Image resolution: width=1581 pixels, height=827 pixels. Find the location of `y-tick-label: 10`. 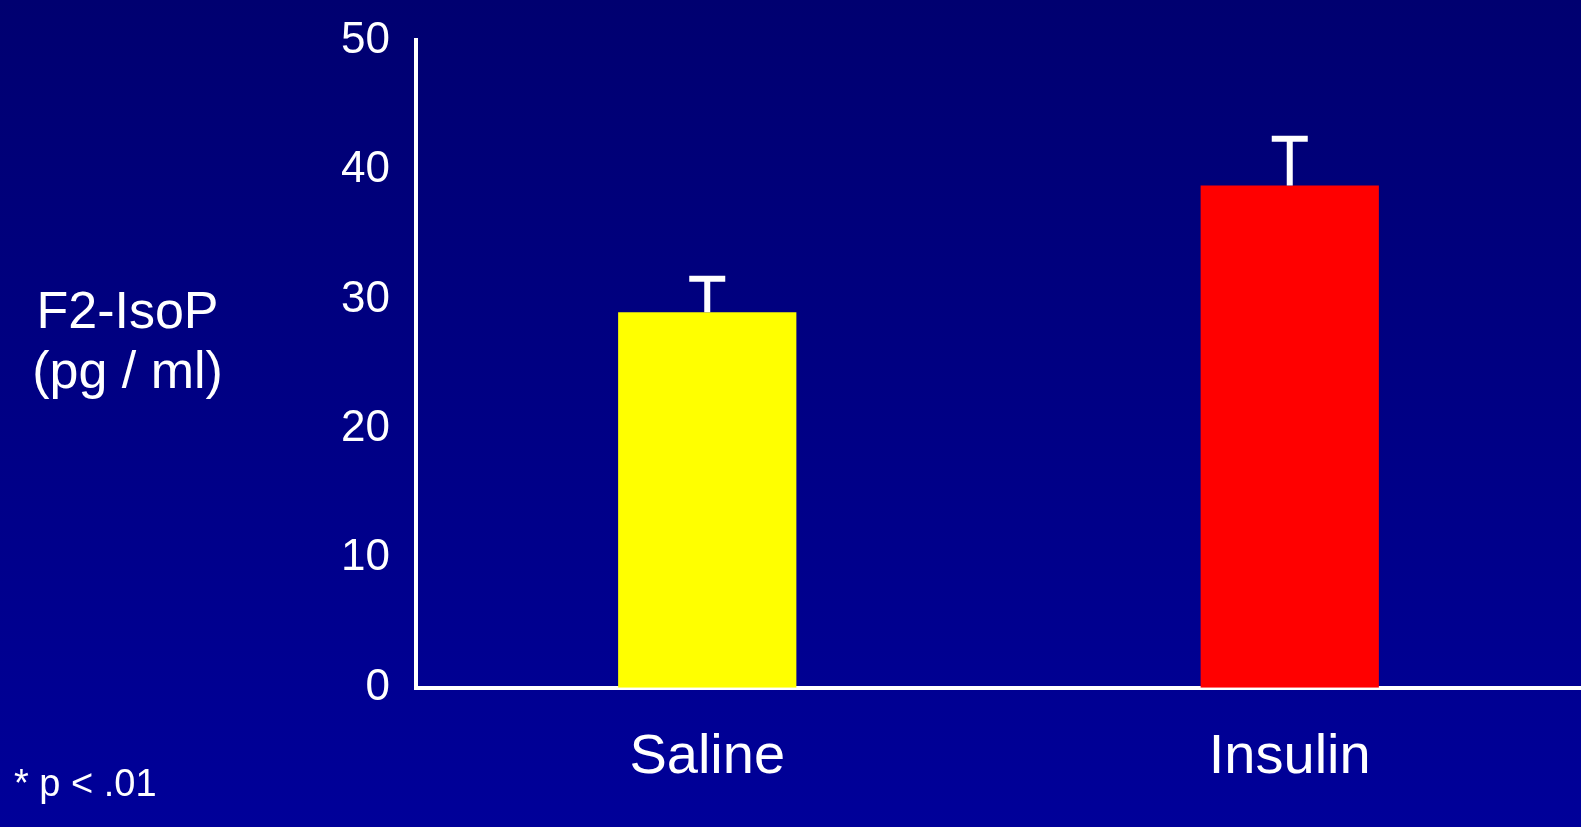

y-tick-label: 10 is located at coordinates (365, 555).